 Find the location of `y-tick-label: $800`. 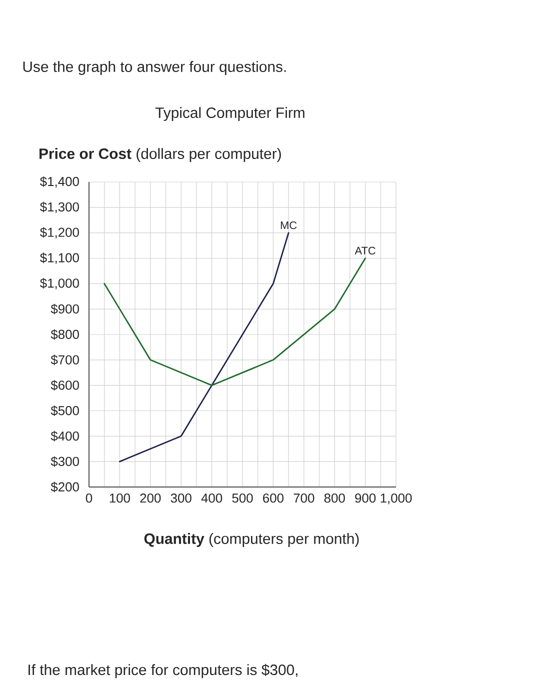

y-tick-label: $800 is located at coordinates (64, 334).